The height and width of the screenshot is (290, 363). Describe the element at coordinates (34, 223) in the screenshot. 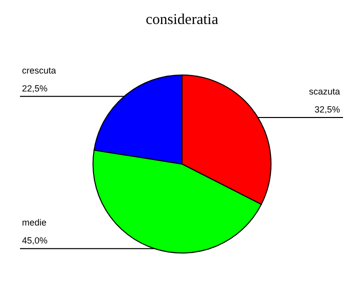

I see `slice-label: medie` at that location.